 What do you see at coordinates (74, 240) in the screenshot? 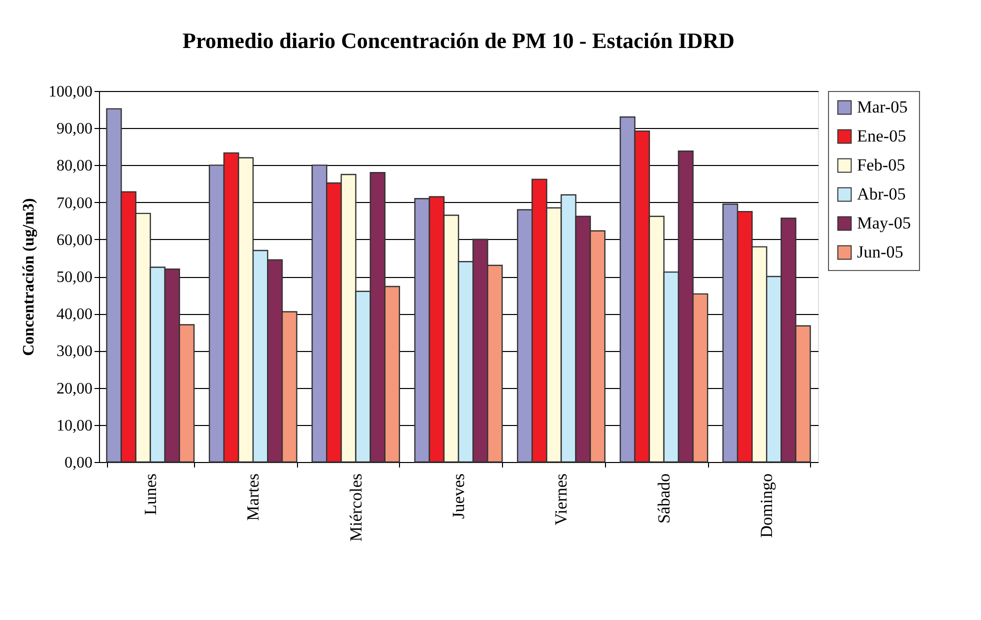
I see `y-tick-label: 60,00` at bounding box center [74, 240].